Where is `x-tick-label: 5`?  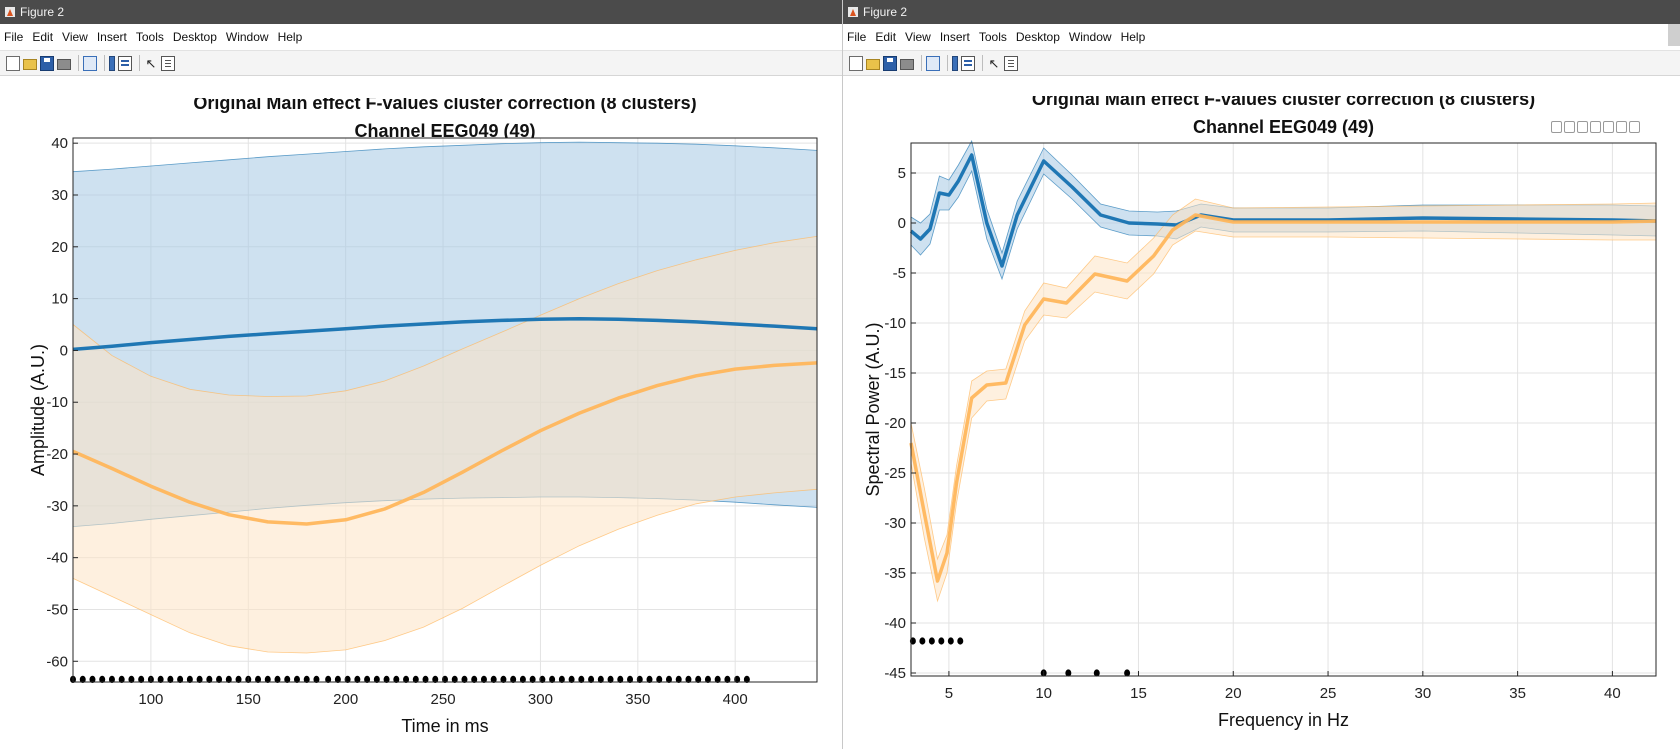
x-tick-label: 5 is located at coordinates (949, 693).